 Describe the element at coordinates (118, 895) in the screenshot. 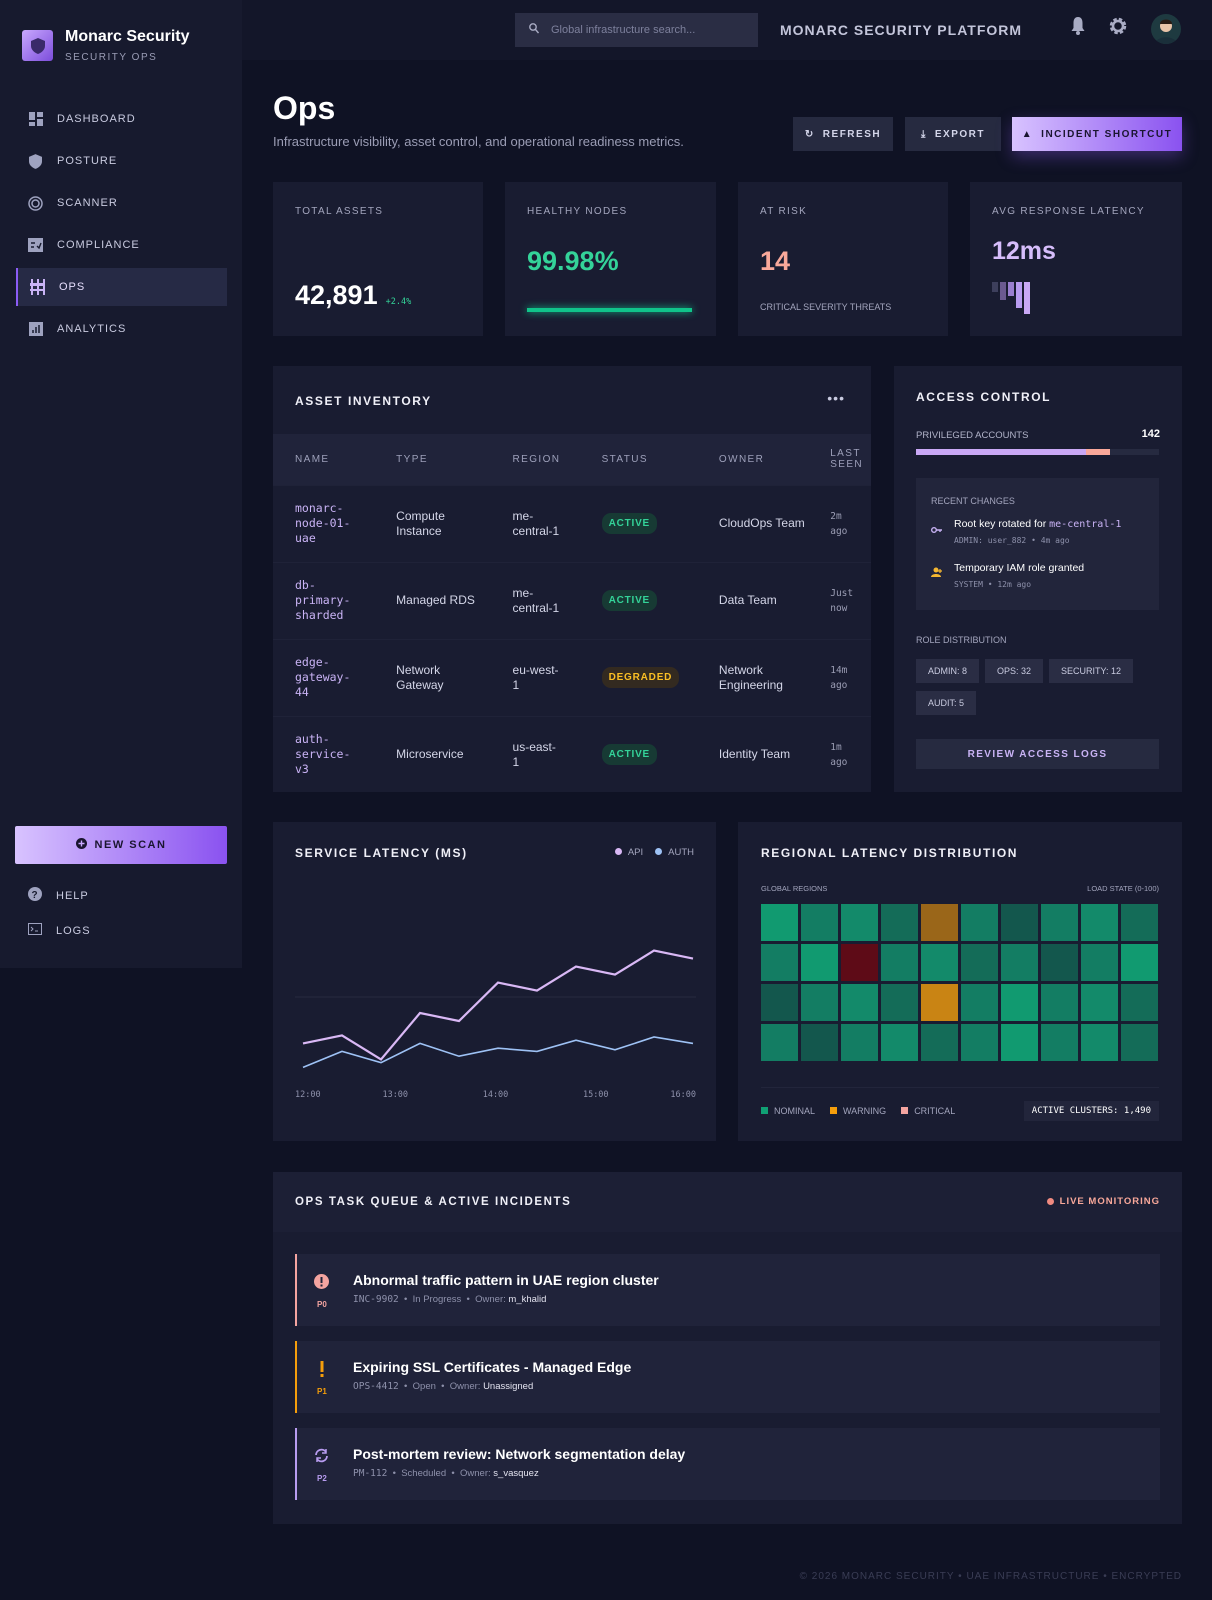

I see `help-link: ? HELP` at that location.